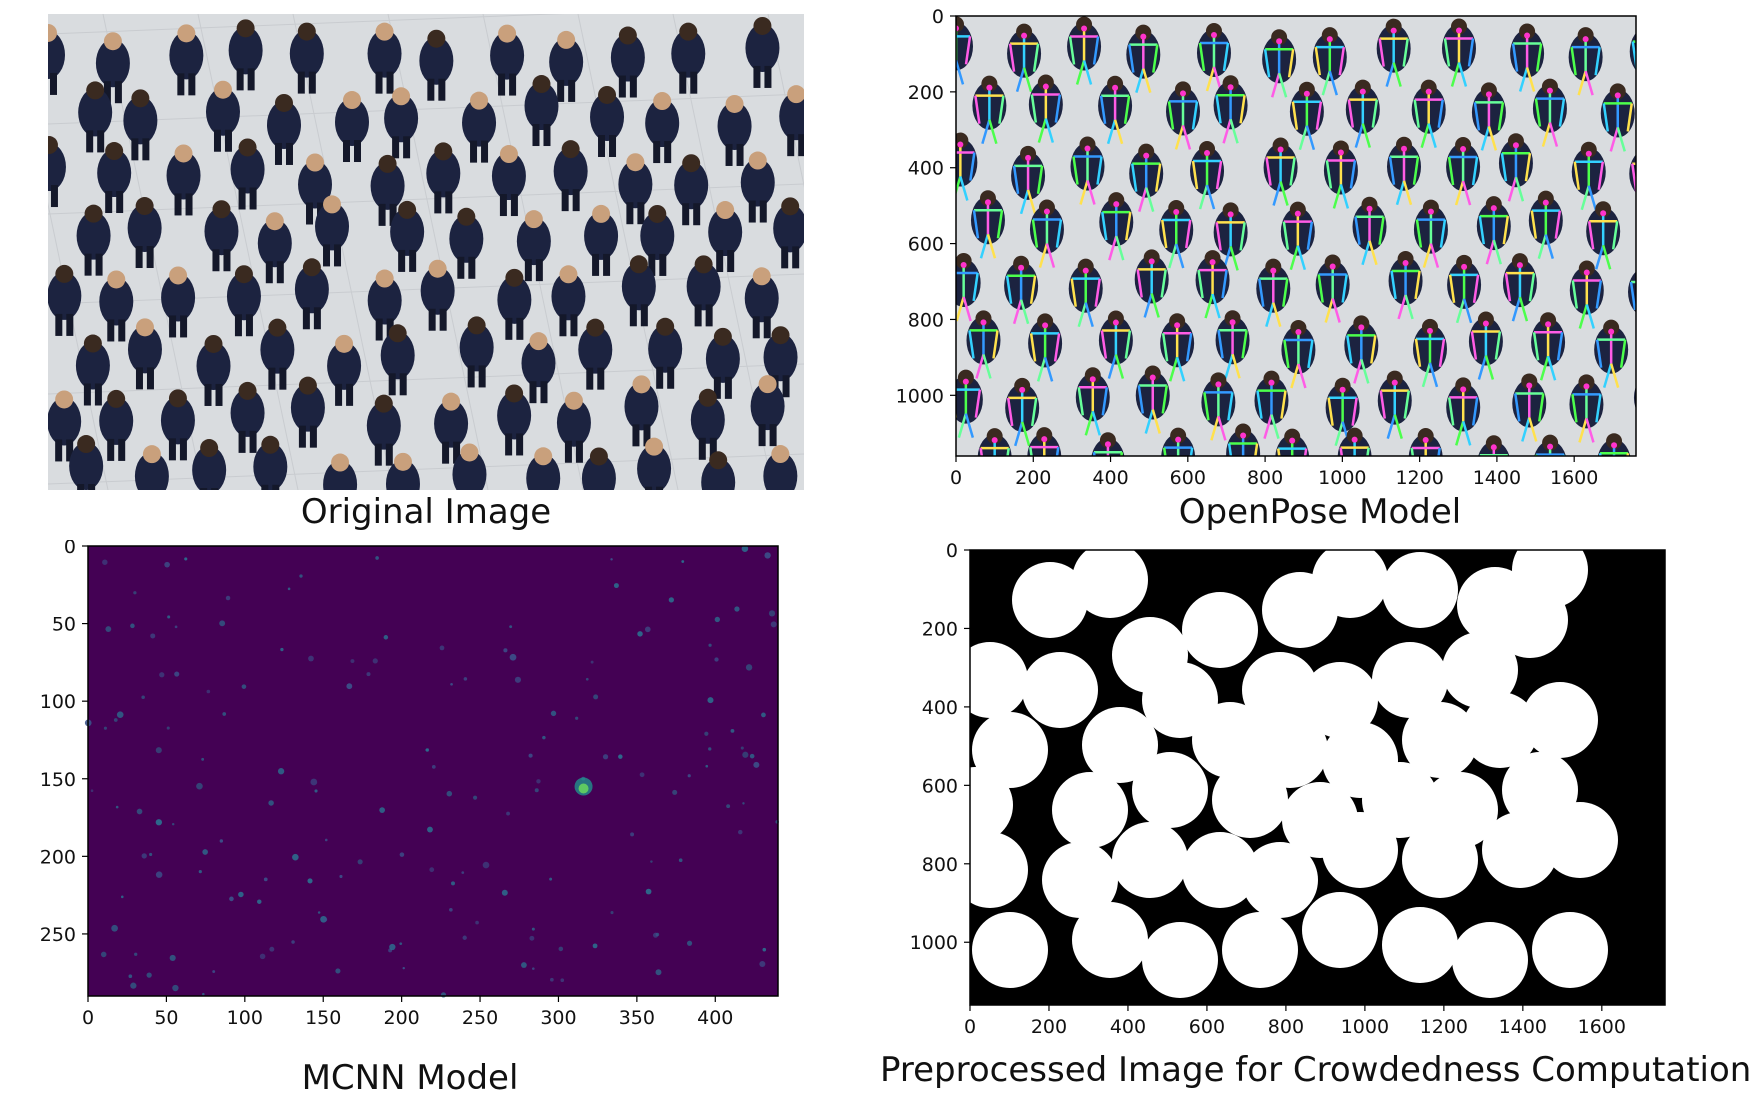 This screenshot has height=1098, width=1760. I want to click on y-tick-label: 400, so click(940, 708).